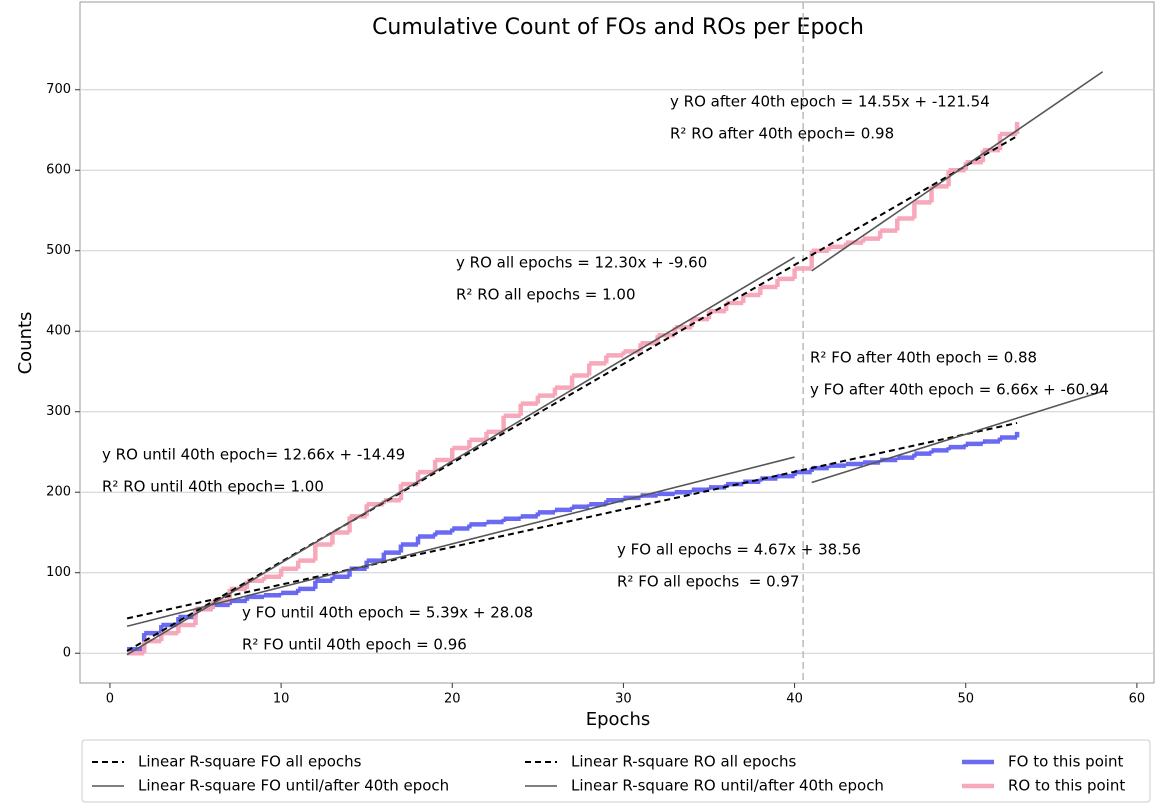 Image resolution: width=1156 pixels, height=807 pixels. Describe the element at coordinates (965, 699) in the screenshot. I see `x-tick-label: 50` at that location.